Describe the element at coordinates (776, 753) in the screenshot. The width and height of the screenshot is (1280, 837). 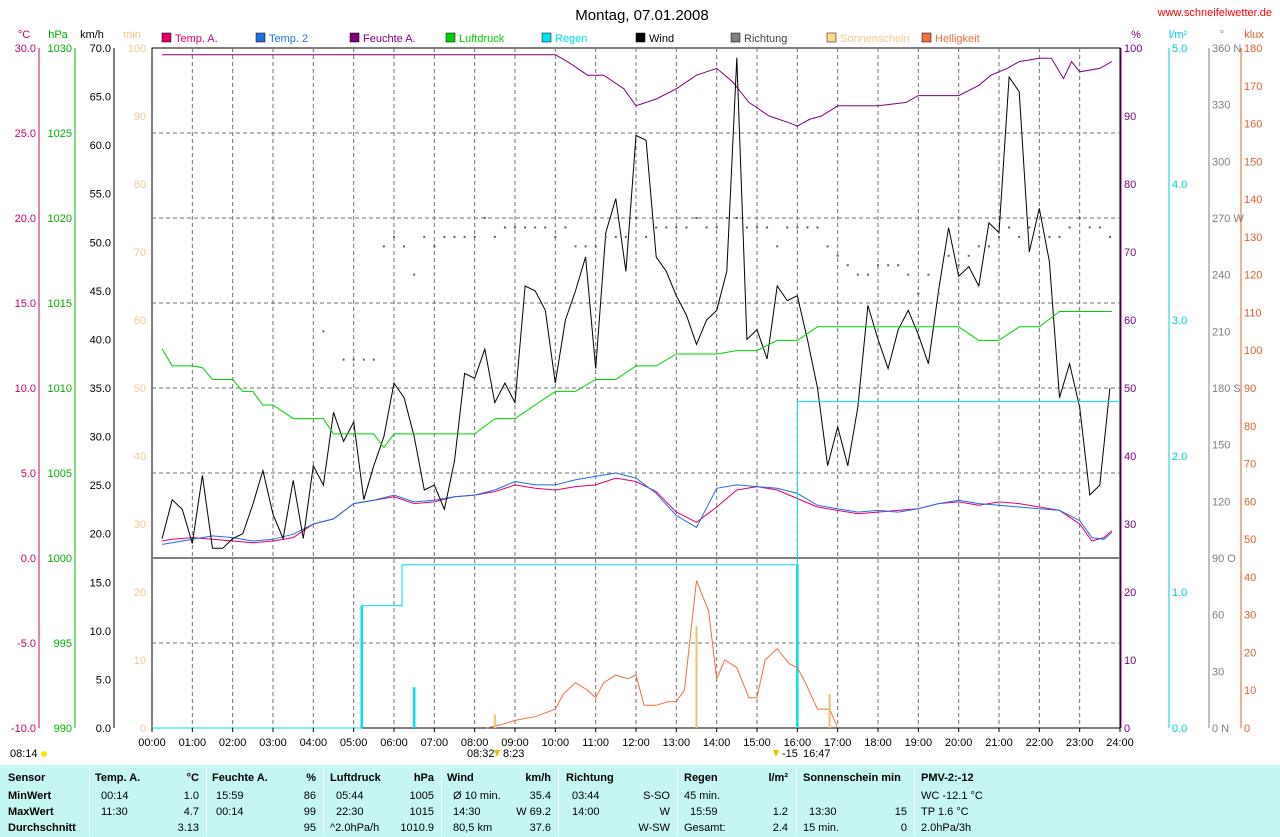
I see `sunset-marker-icon` at that location.